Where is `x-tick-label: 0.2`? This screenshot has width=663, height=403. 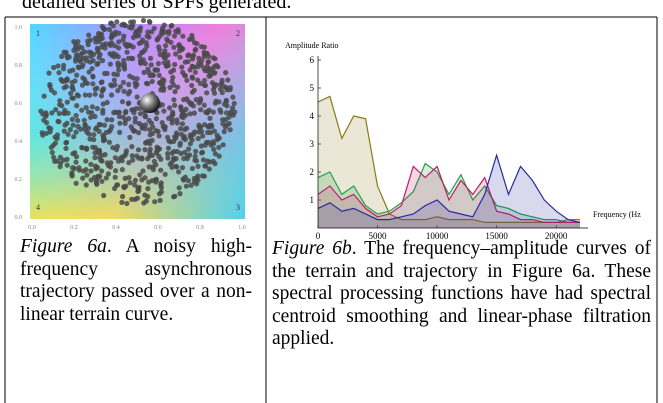 x-tick-label: 0.2 is located at coordinates (74, 228).